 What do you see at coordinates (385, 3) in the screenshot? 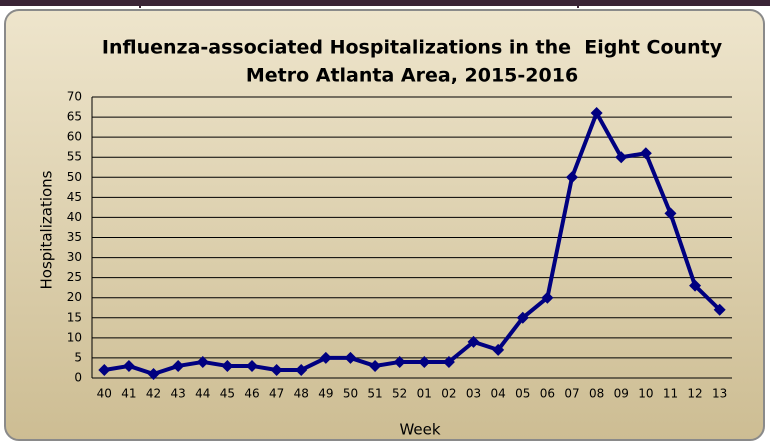
I see `top-border` at bounding box center [385, 3].